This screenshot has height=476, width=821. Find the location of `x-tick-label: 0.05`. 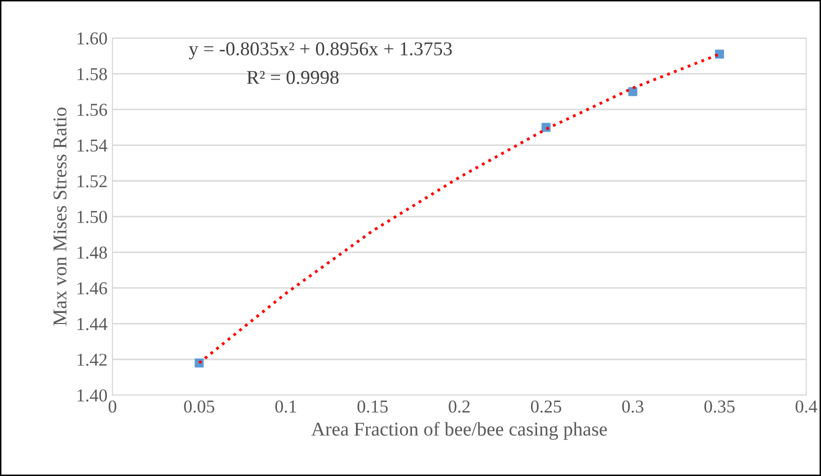

x-tick-label: 0.05 is located at coordinates (199, 406).